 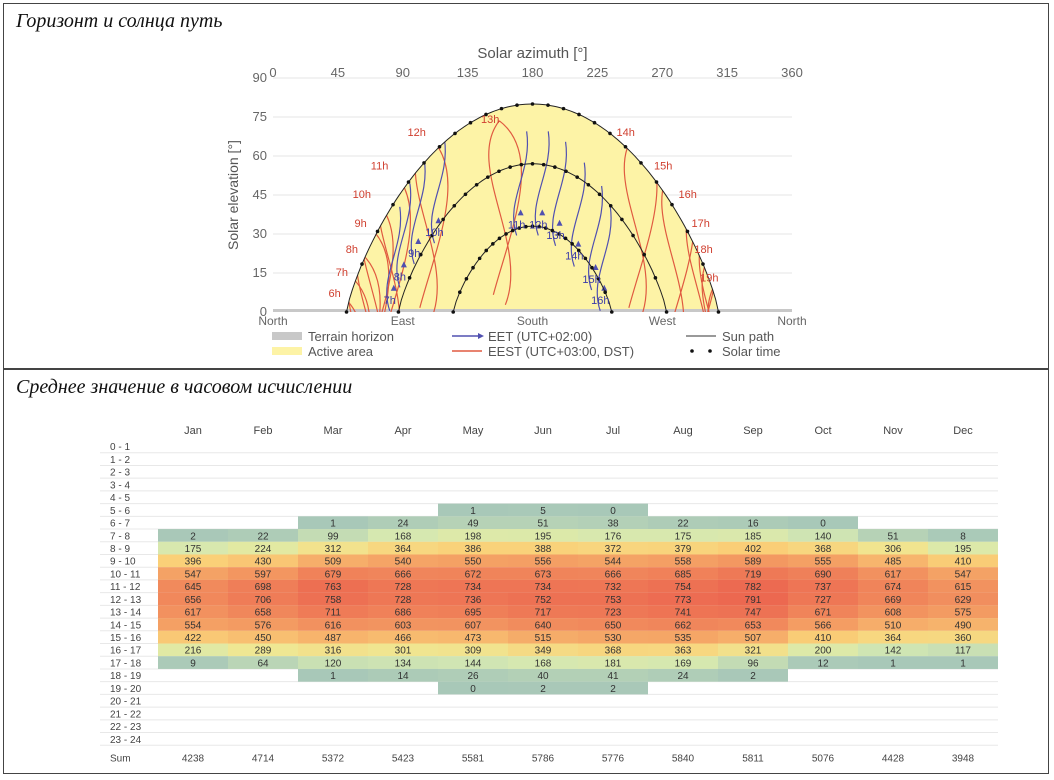 What do you see at coordinates (709, 278) in the screenshot?
I see `eest-hour-label: 19h` at bounding box center [709, 278].